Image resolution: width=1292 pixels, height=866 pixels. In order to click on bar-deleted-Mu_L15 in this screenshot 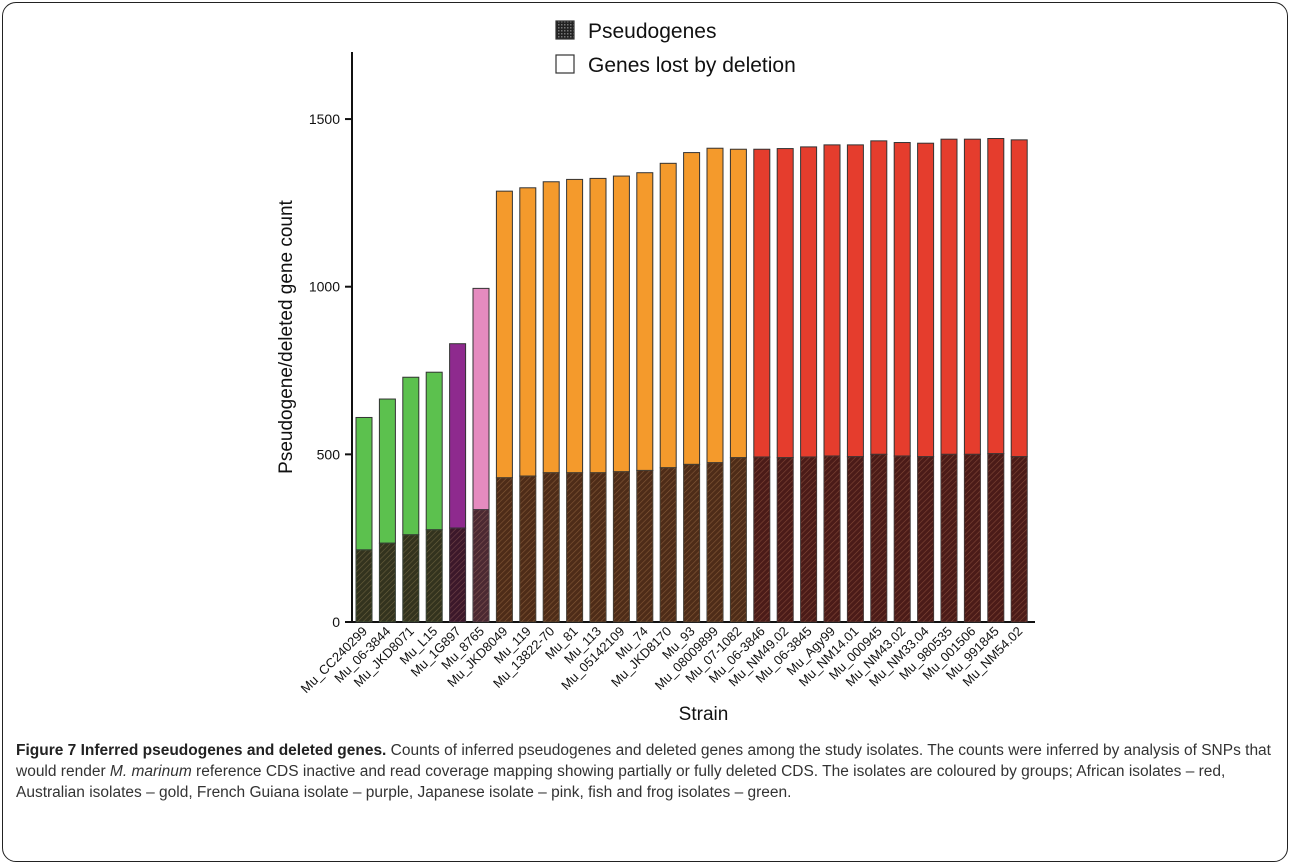, I will do `click(434, 451)`.